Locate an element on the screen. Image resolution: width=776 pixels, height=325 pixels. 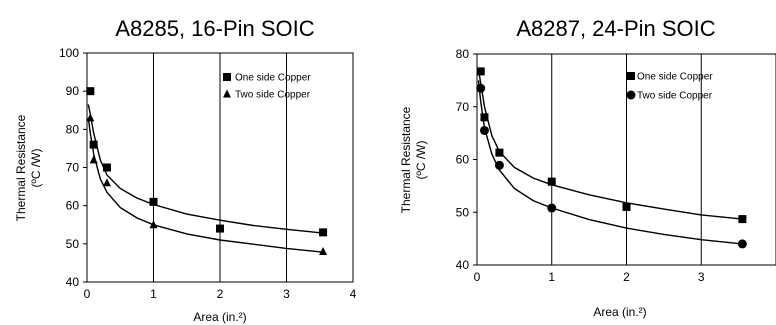
fit-curve-square is located at coordinates (205, 169).